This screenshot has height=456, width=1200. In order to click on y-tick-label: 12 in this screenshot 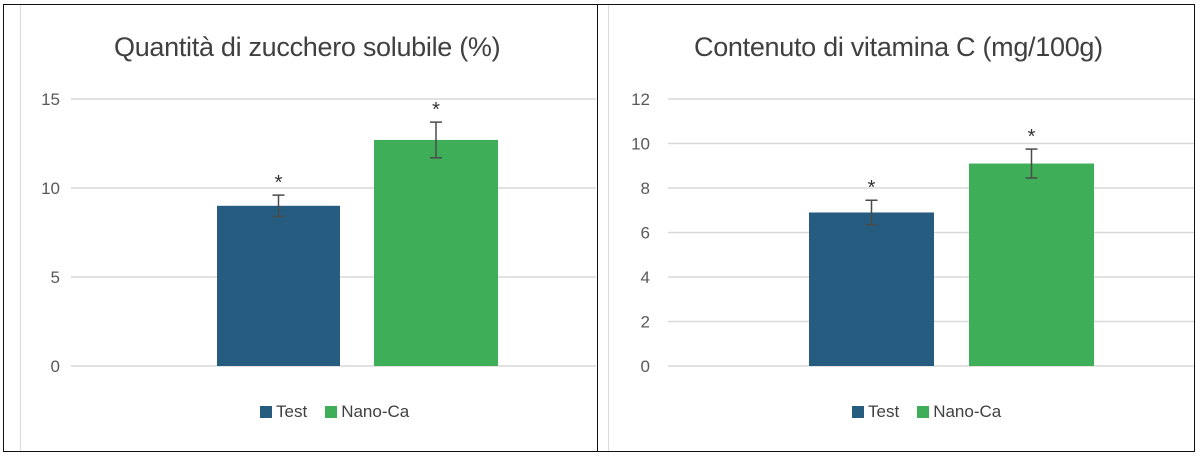, I will do `click(640, 99)`.